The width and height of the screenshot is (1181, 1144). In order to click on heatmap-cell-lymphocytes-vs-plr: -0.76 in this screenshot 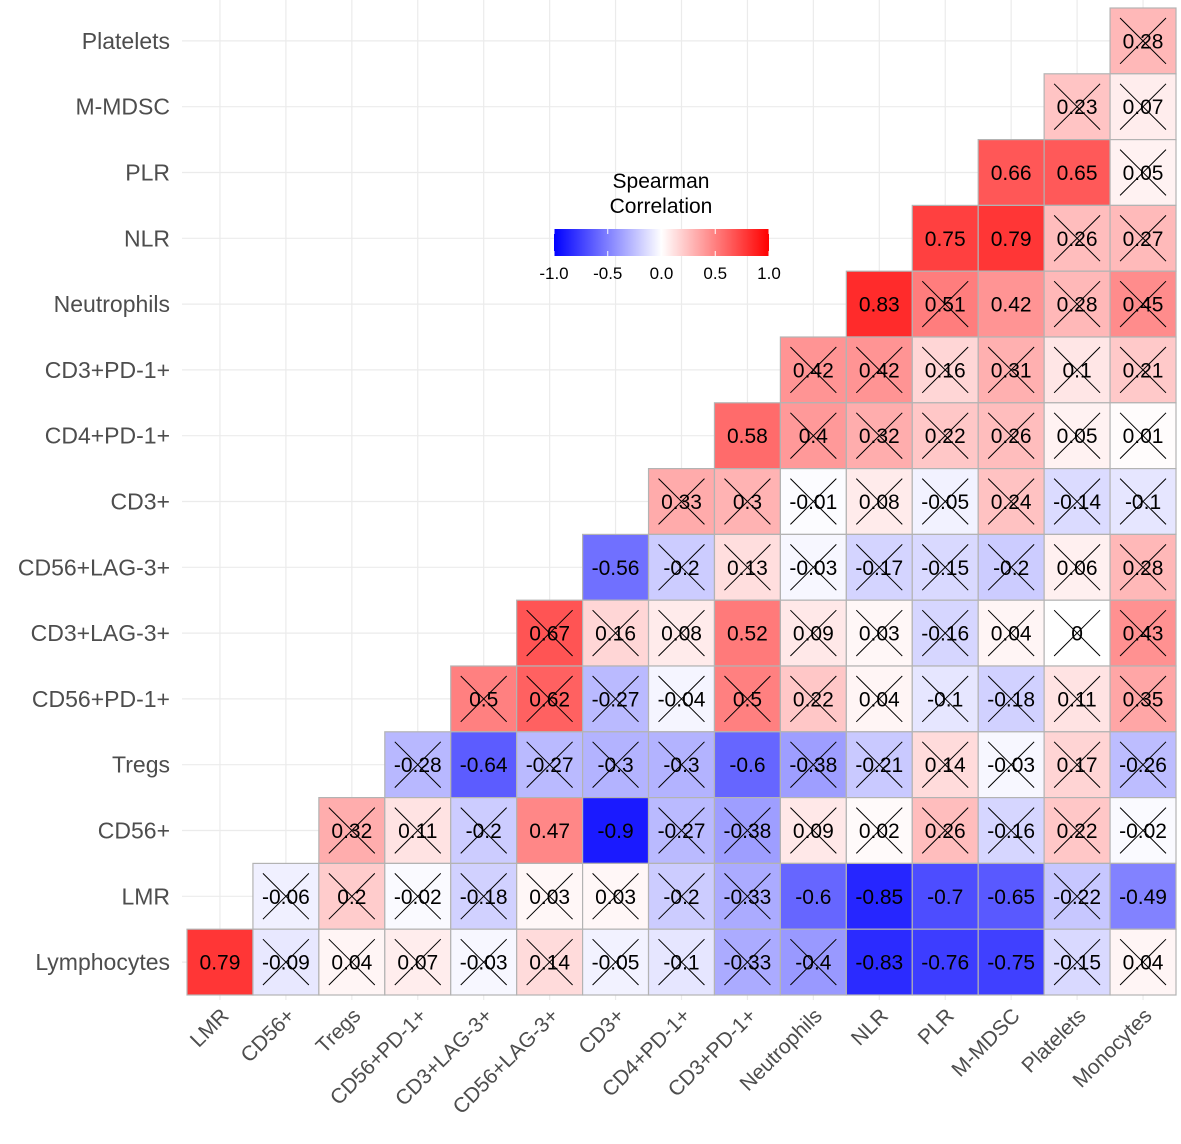, I will do `click(945, 962)`.